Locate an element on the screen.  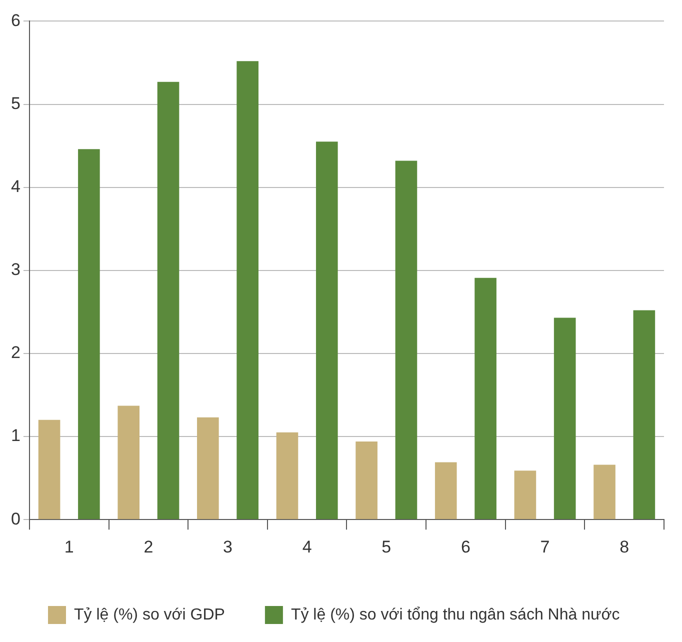
y-tick-label: 1 is located at coordinates (15, 436).